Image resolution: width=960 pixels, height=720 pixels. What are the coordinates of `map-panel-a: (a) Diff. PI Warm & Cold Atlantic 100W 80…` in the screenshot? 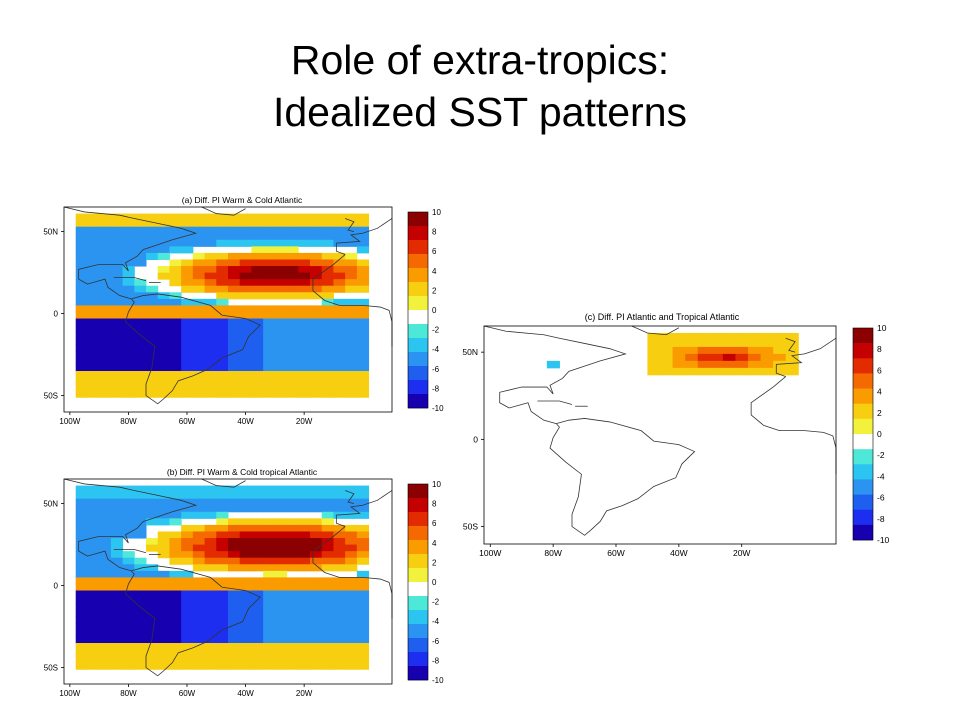 It's located at (243, 310).